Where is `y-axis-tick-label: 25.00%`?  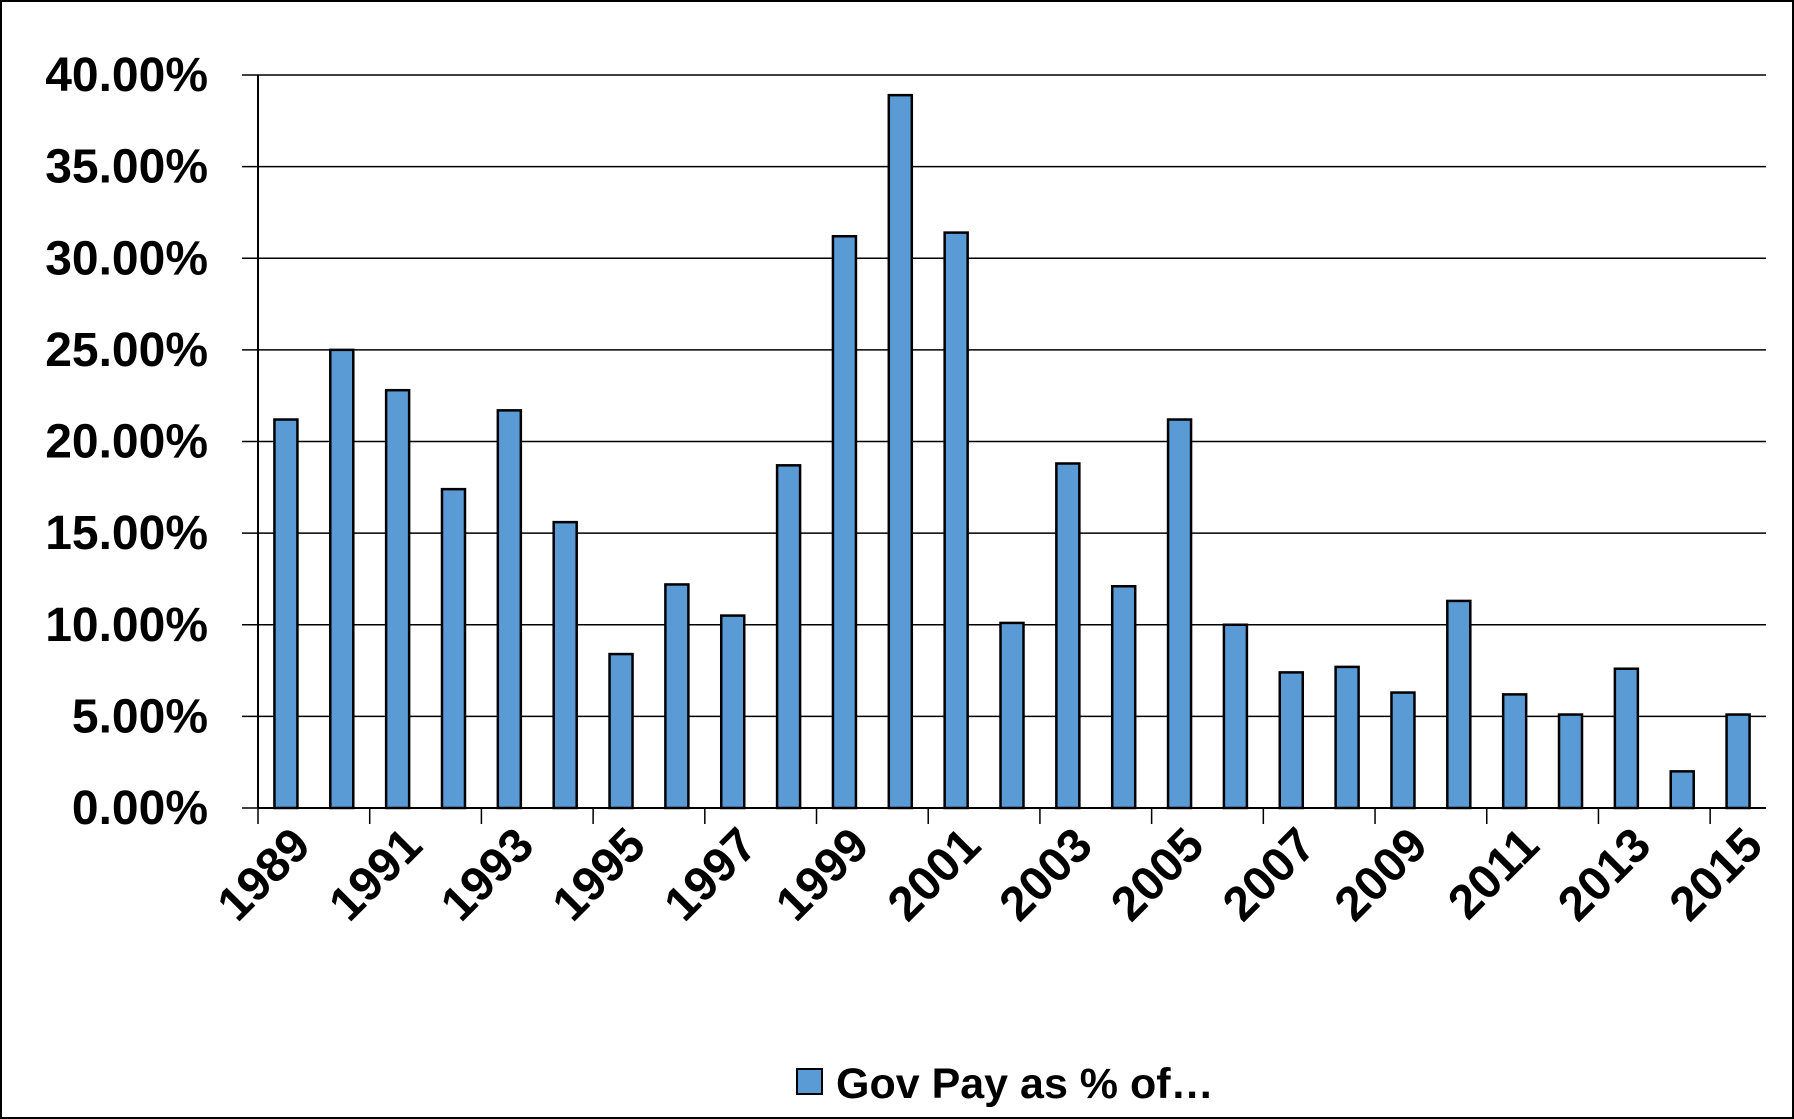 y-axis-tick-label: 25.00% is located at coordinates (126, 350).